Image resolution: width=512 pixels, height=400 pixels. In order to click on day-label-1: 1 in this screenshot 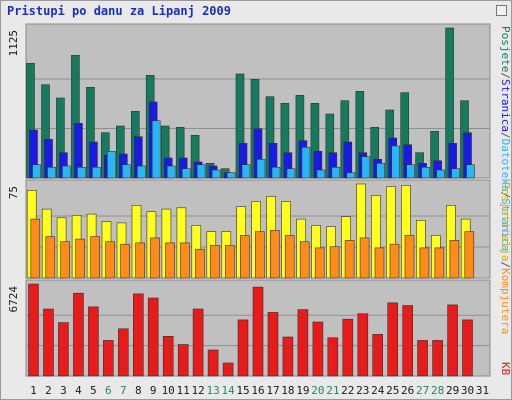, I will do `click(33, 390)`.